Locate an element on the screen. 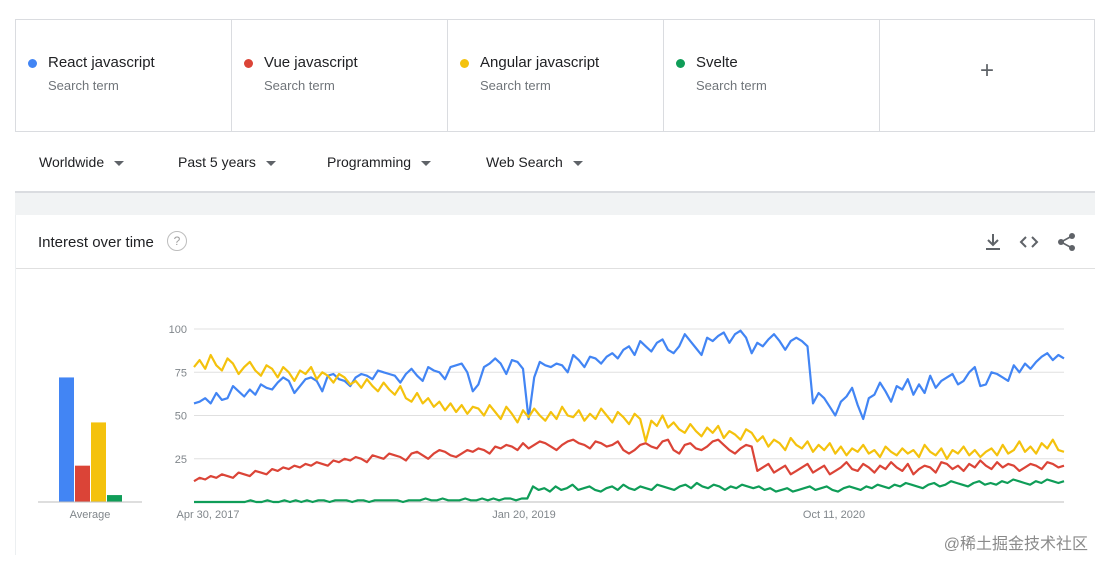  average-bar-angular-javascript is located at coordinates (98, 462).